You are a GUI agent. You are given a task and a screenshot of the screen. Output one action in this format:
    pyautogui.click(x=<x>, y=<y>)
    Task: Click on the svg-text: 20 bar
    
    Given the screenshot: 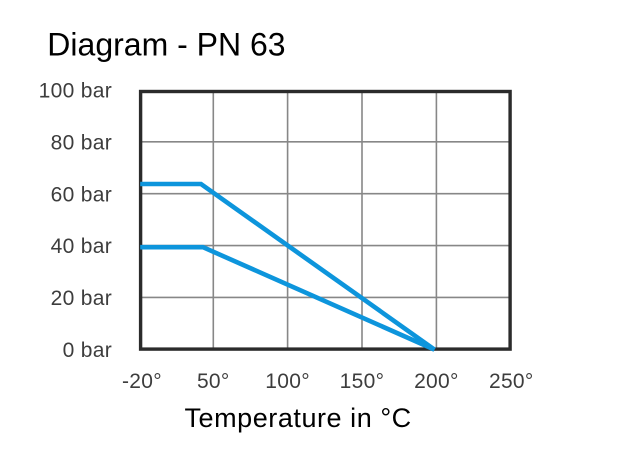 What is the action you would take?
    pyautogui.click(x=81, y=298)
    